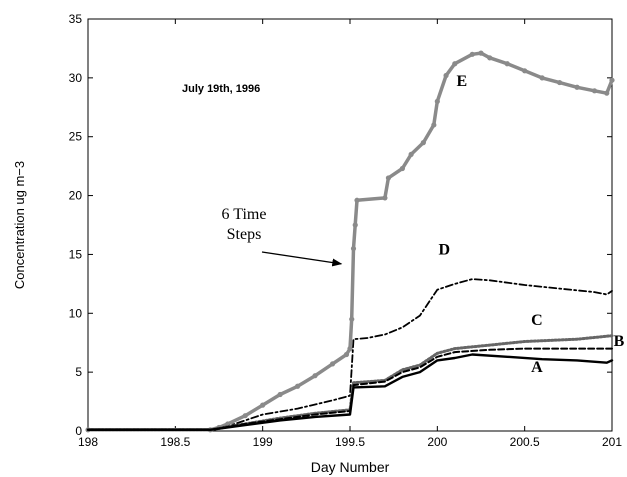 The width and height of the screenshot is (627, 477). I want to click on y-tick-label: 25, so click(76, 137).